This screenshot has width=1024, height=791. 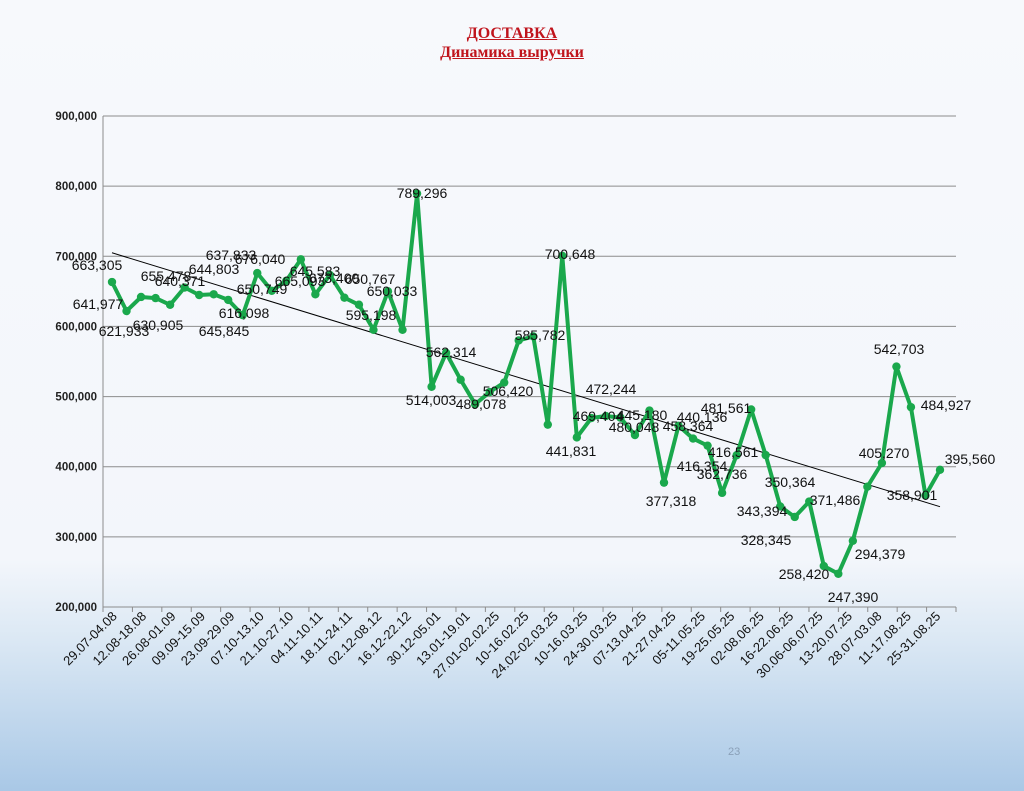 What do you see at coordinates (451, 352) in the screenshot?
I see `data-label: 562,314` at bounding box center [451, 352].